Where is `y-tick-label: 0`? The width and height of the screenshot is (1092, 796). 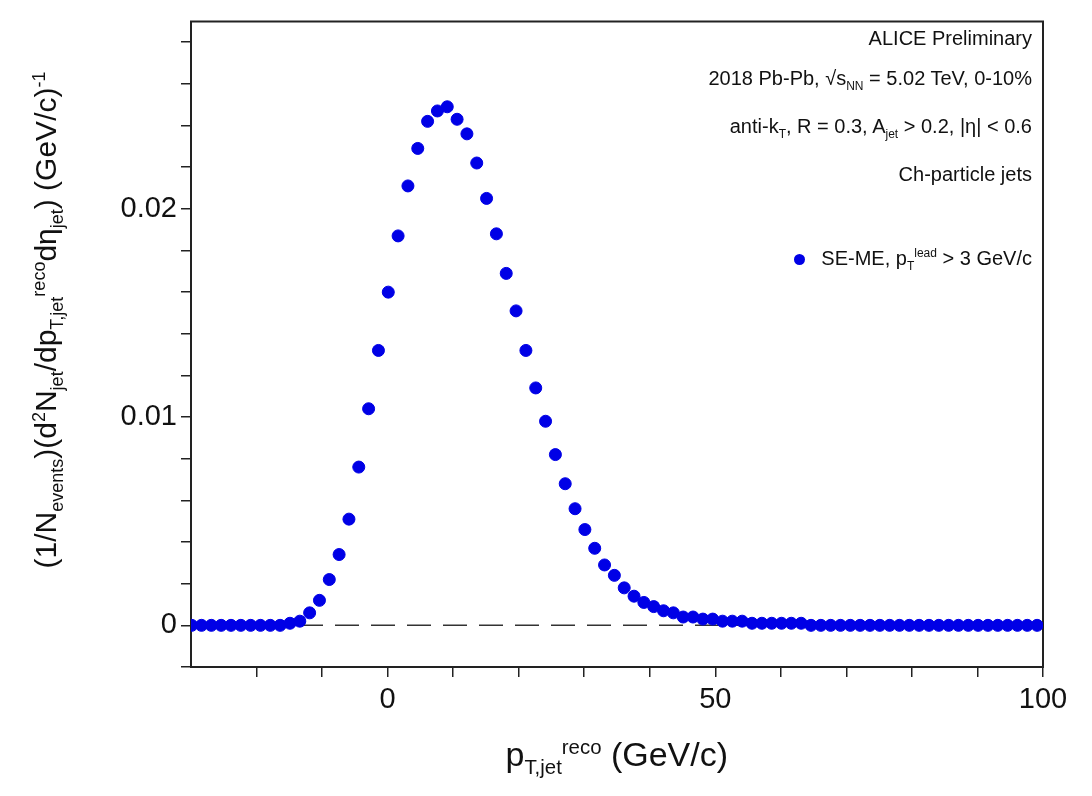
y-tick-label: 0 is located at coordinates (168, 623).